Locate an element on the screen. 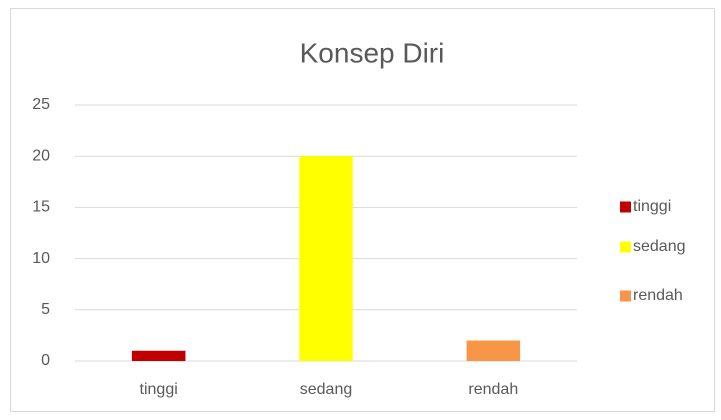  y-tick-label: 25 is located at coordinates (41, 104).